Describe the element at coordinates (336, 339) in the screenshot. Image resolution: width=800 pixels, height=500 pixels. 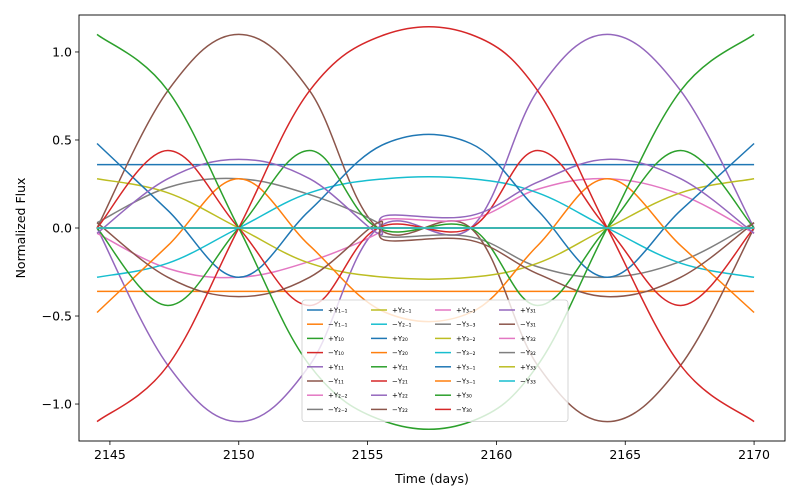
I see `series-3-legend-label: +Y₁₀` at that location.